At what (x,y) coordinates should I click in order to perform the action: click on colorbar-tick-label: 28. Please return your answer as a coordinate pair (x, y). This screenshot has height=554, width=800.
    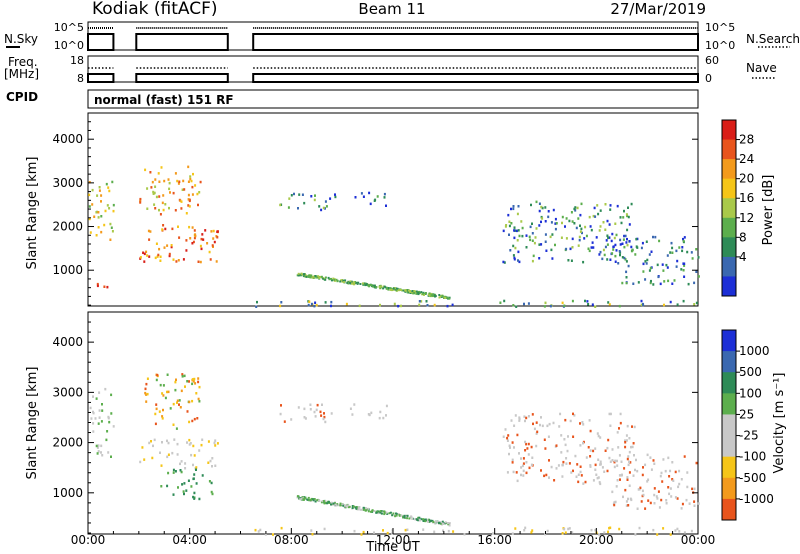
    Looking at the image, I should click on (746, 140).